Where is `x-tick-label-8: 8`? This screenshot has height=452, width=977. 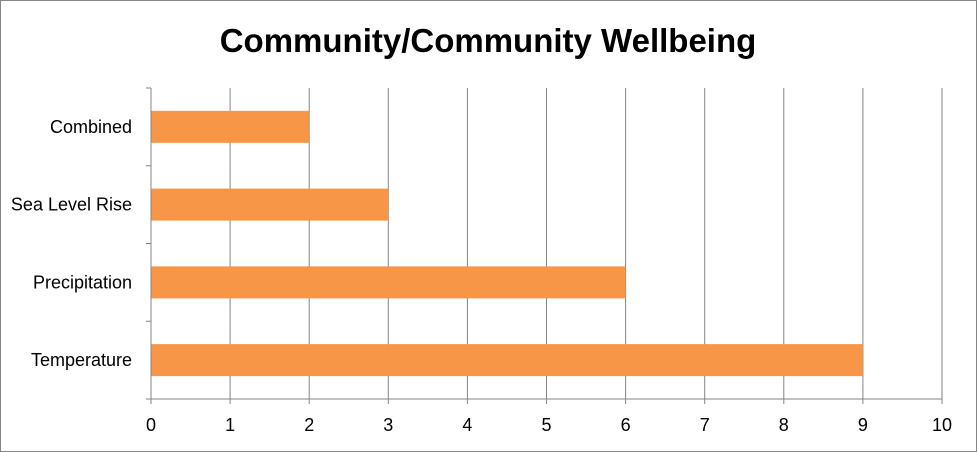 x-tick-label-8: 8 is located at coordinates (784, 425).